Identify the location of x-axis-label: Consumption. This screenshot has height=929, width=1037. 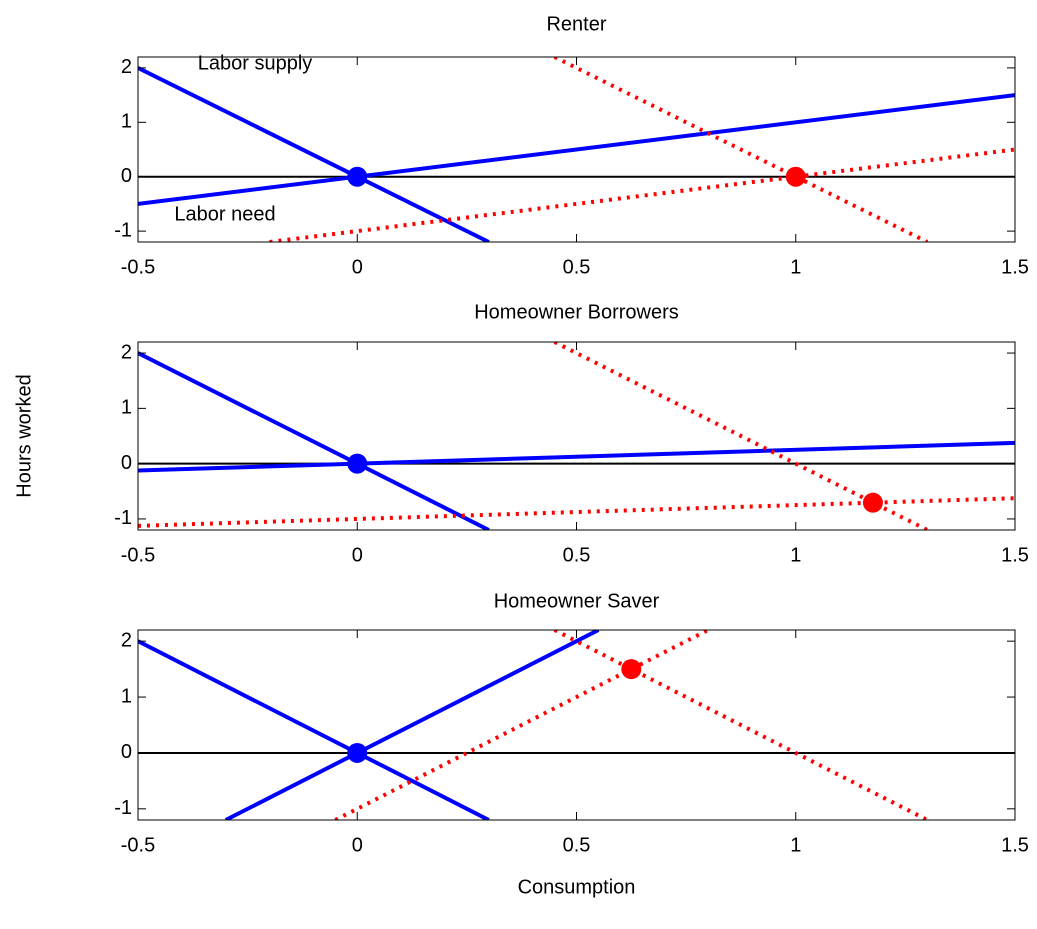
(577, 887).